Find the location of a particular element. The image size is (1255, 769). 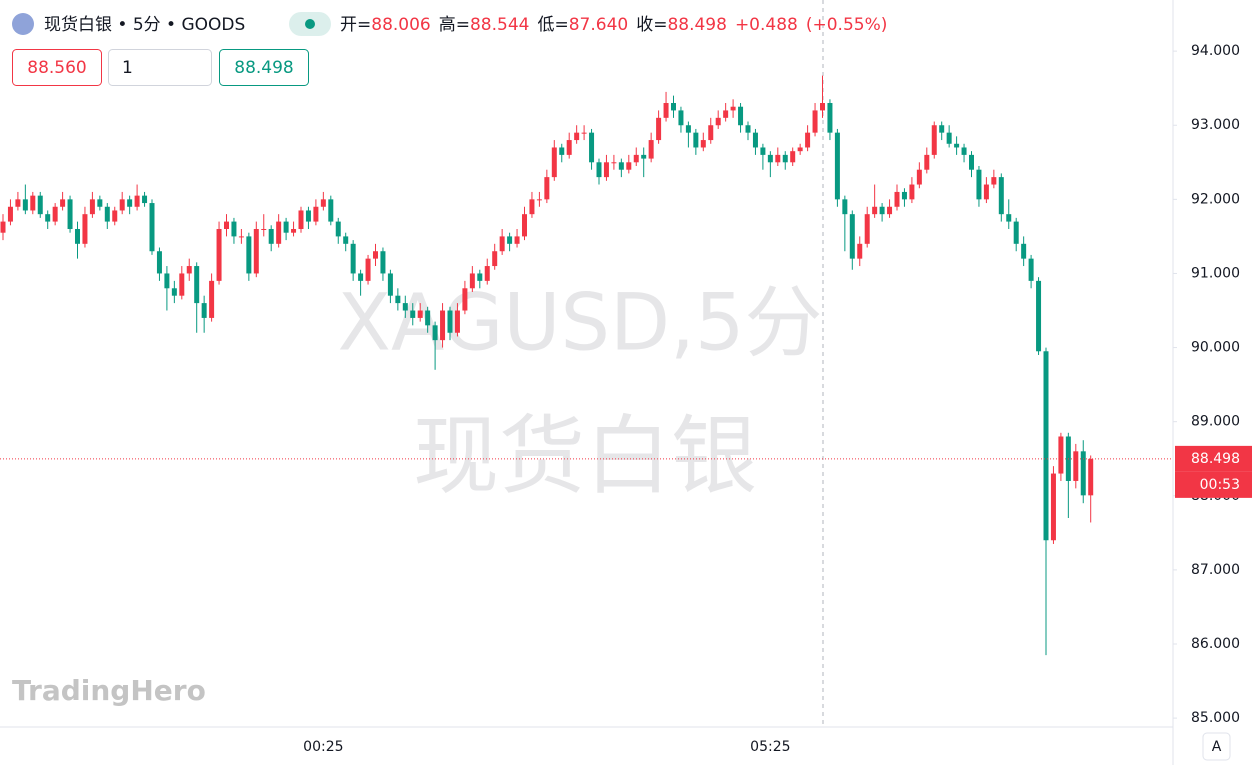

last-price-label: 88.498 is located at coordinates (1215, 459).